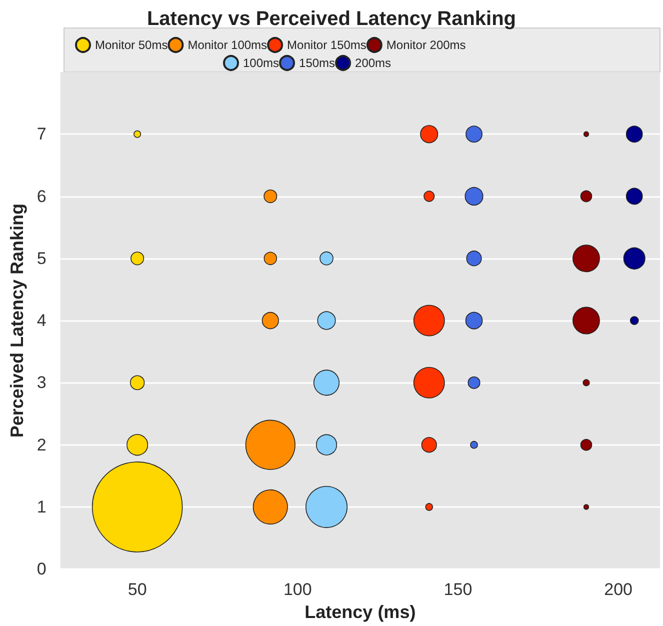 The width and height of the screenshot is (663, 626). I want to click on legend-label: Monitor 100ms, so click(228, 45).